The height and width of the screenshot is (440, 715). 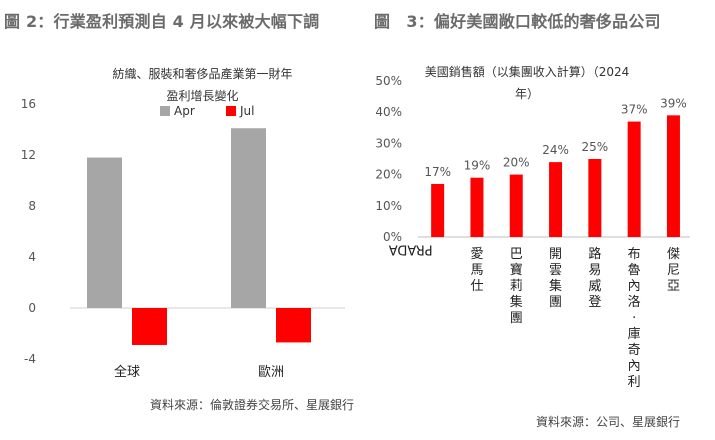 What do you see at coordinates (388, 81) in the screenshot?
I see `chart2-ytick-label: 50%` at bounding box center [388, 81].